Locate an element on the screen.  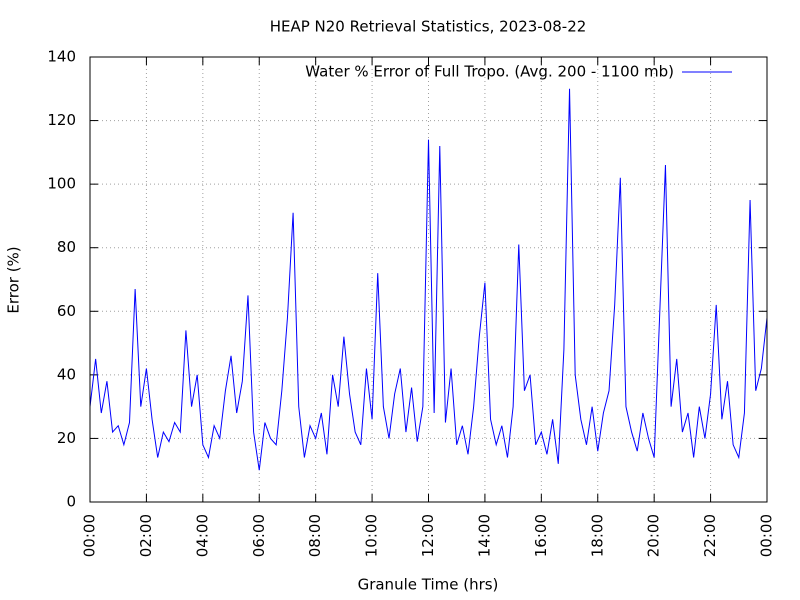
y-tick-label: 0 is located at coordinates (71, 502).